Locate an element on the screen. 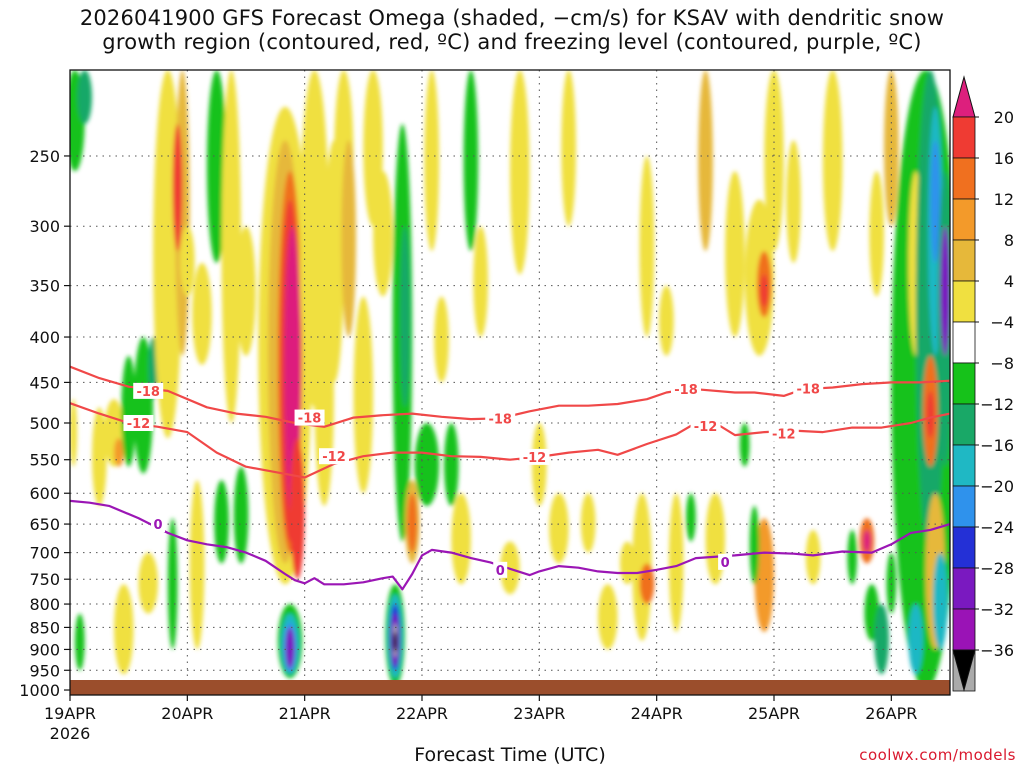 The image size is (1024, 768). colorbar-tick-label: −24 is located at coordinates (997, 527).